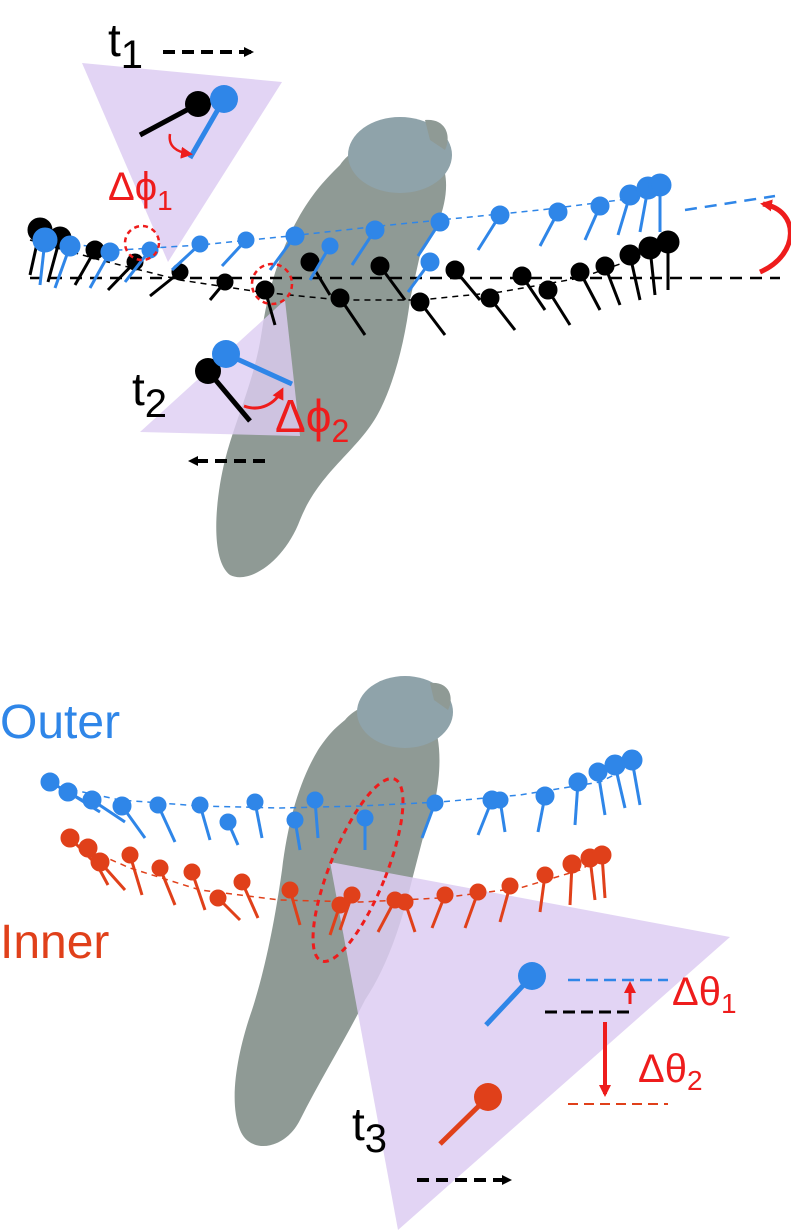 Image resolution: width=791 pixels, height=1231 pixels. I want to click on label-delta-theta2: Δθ2, so click(670, 1071).